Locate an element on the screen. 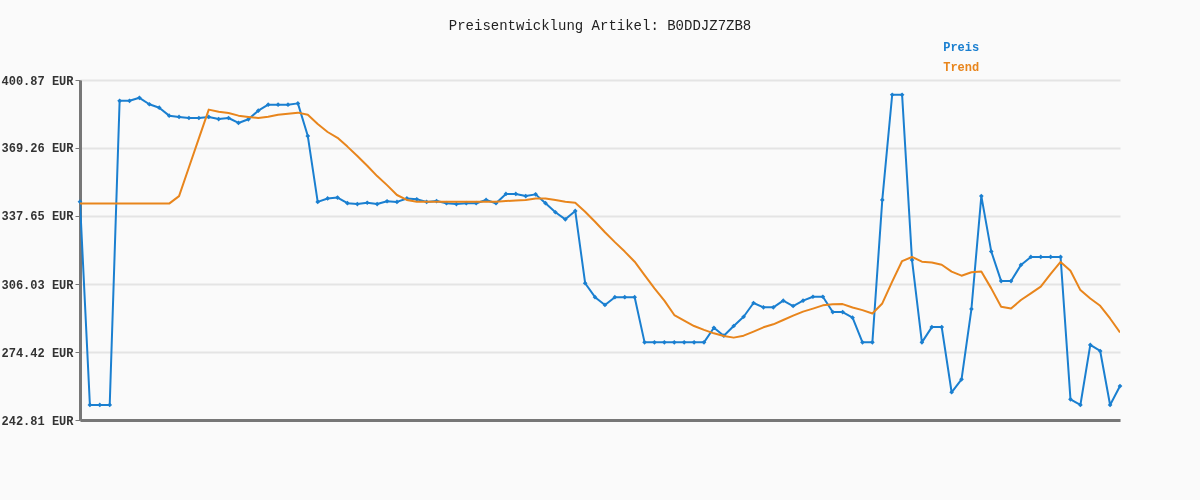  chart-title: Preisentwicklung Artikel: B0DDJZ7ZB8 is located at coordinates (600, 26).